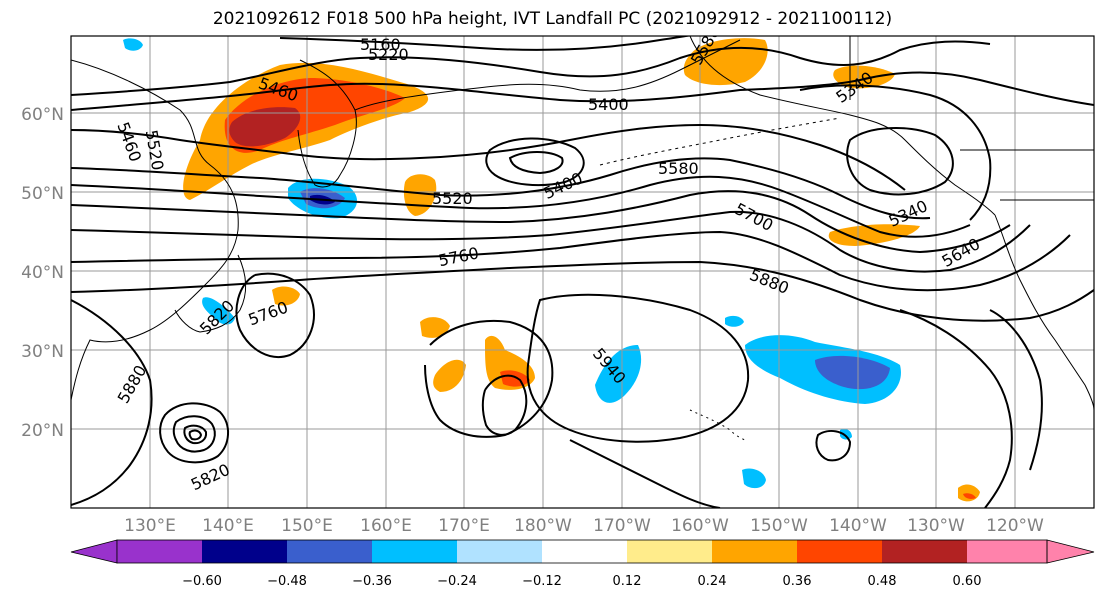  I want to click on coastline-siberia-east, so click(547, 75).